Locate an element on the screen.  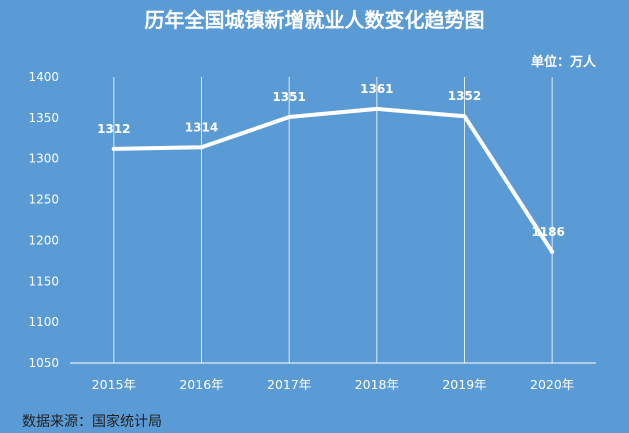
data-label: 1352 is located at coordinates (464, 96).